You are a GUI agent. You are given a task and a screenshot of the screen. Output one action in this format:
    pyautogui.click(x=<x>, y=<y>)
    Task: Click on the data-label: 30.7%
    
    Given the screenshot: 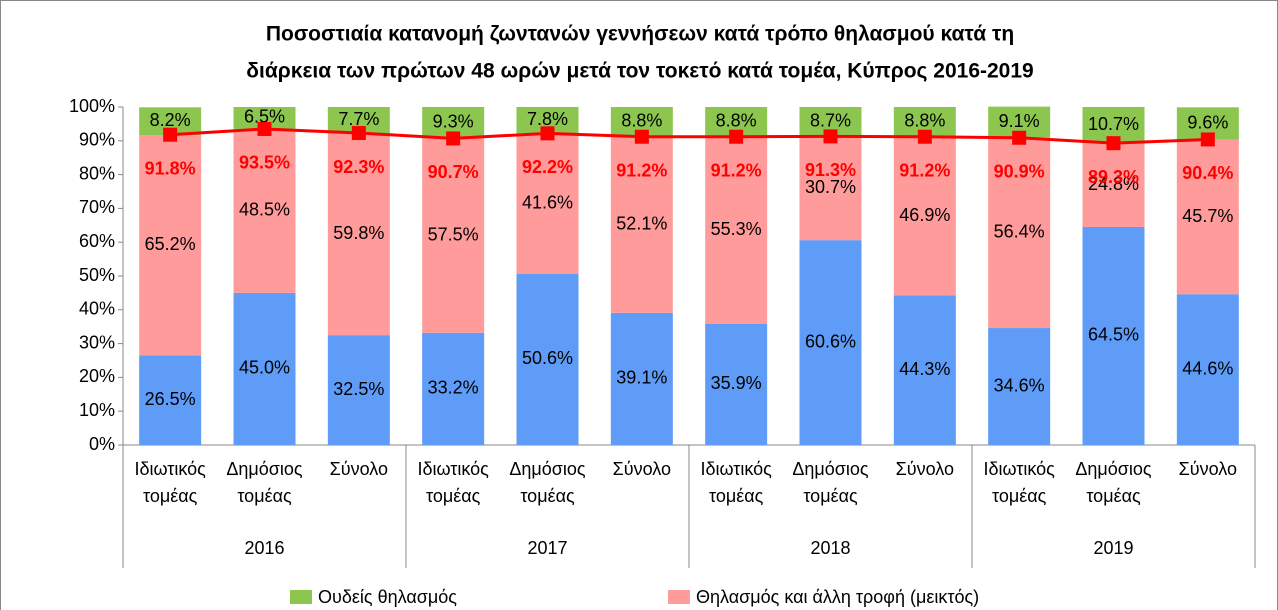 What is the action you would take?
    pyautogui.click(x=830, y=187)
    